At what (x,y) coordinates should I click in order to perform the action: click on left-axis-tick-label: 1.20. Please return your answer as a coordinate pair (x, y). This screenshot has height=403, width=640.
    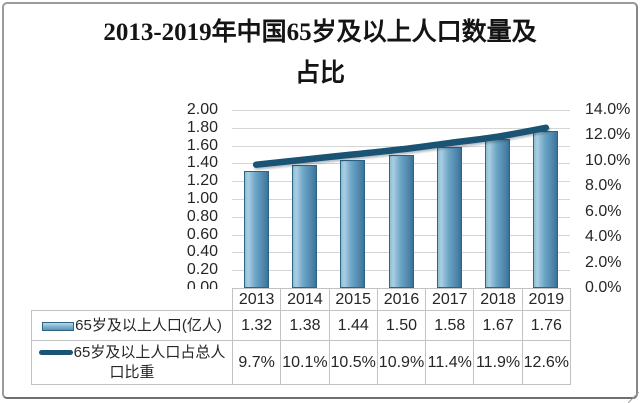
    Looking at the image, I should click on (202, 181).